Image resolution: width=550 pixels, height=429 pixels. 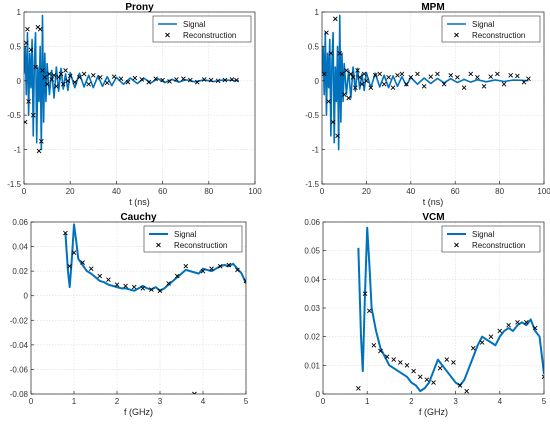 What do you see at coordinates (14, 115) in the screenshot?
I see `y-tick-label: -0.5` at bounding box center [14, 115].